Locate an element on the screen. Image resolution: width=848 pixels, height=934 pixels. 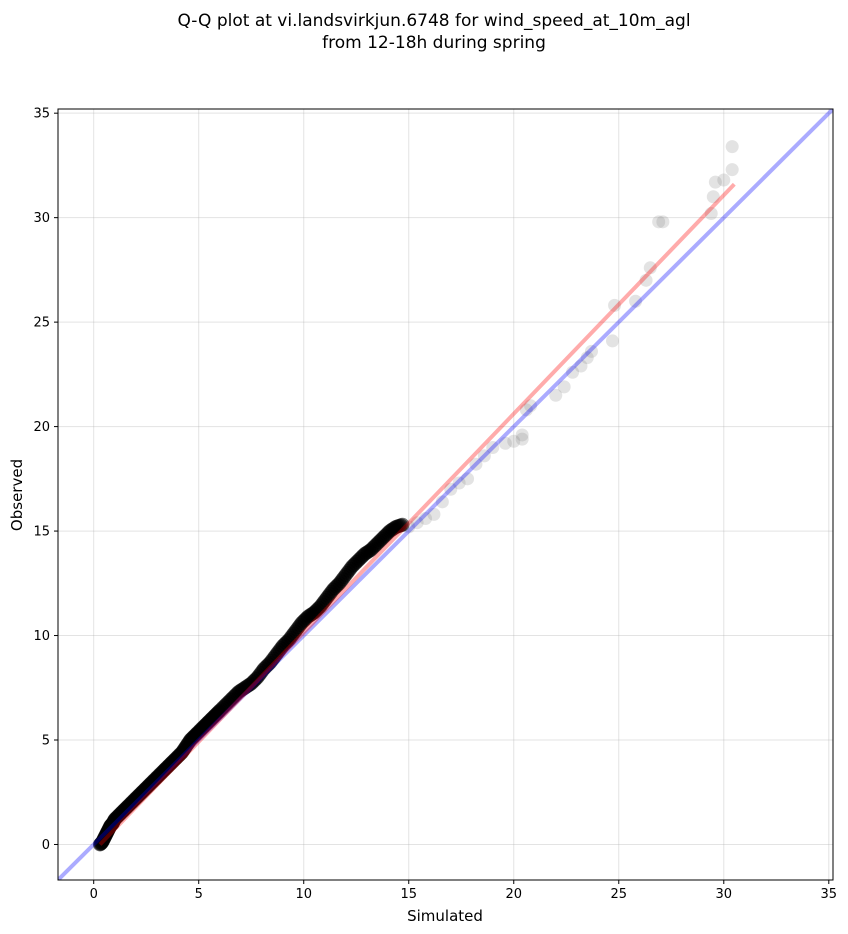
y-tick-label: 5 is located at coordinates (46, 741).